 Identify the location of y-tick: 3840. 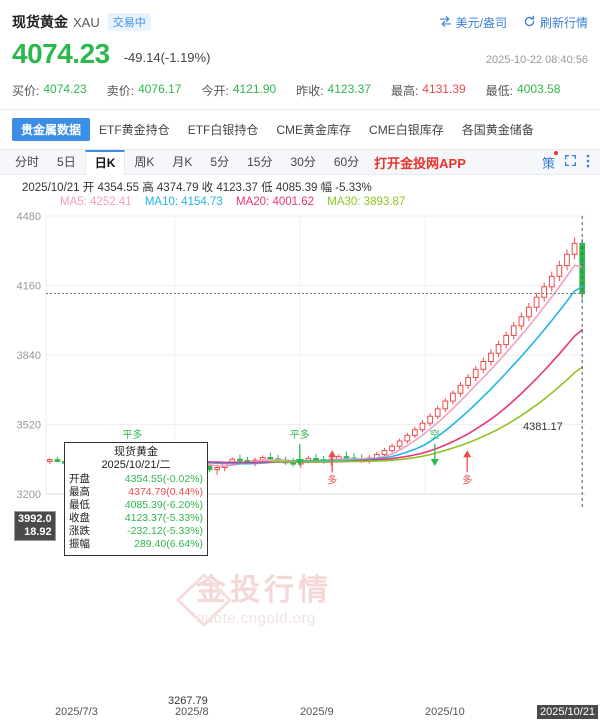
(29, 356).